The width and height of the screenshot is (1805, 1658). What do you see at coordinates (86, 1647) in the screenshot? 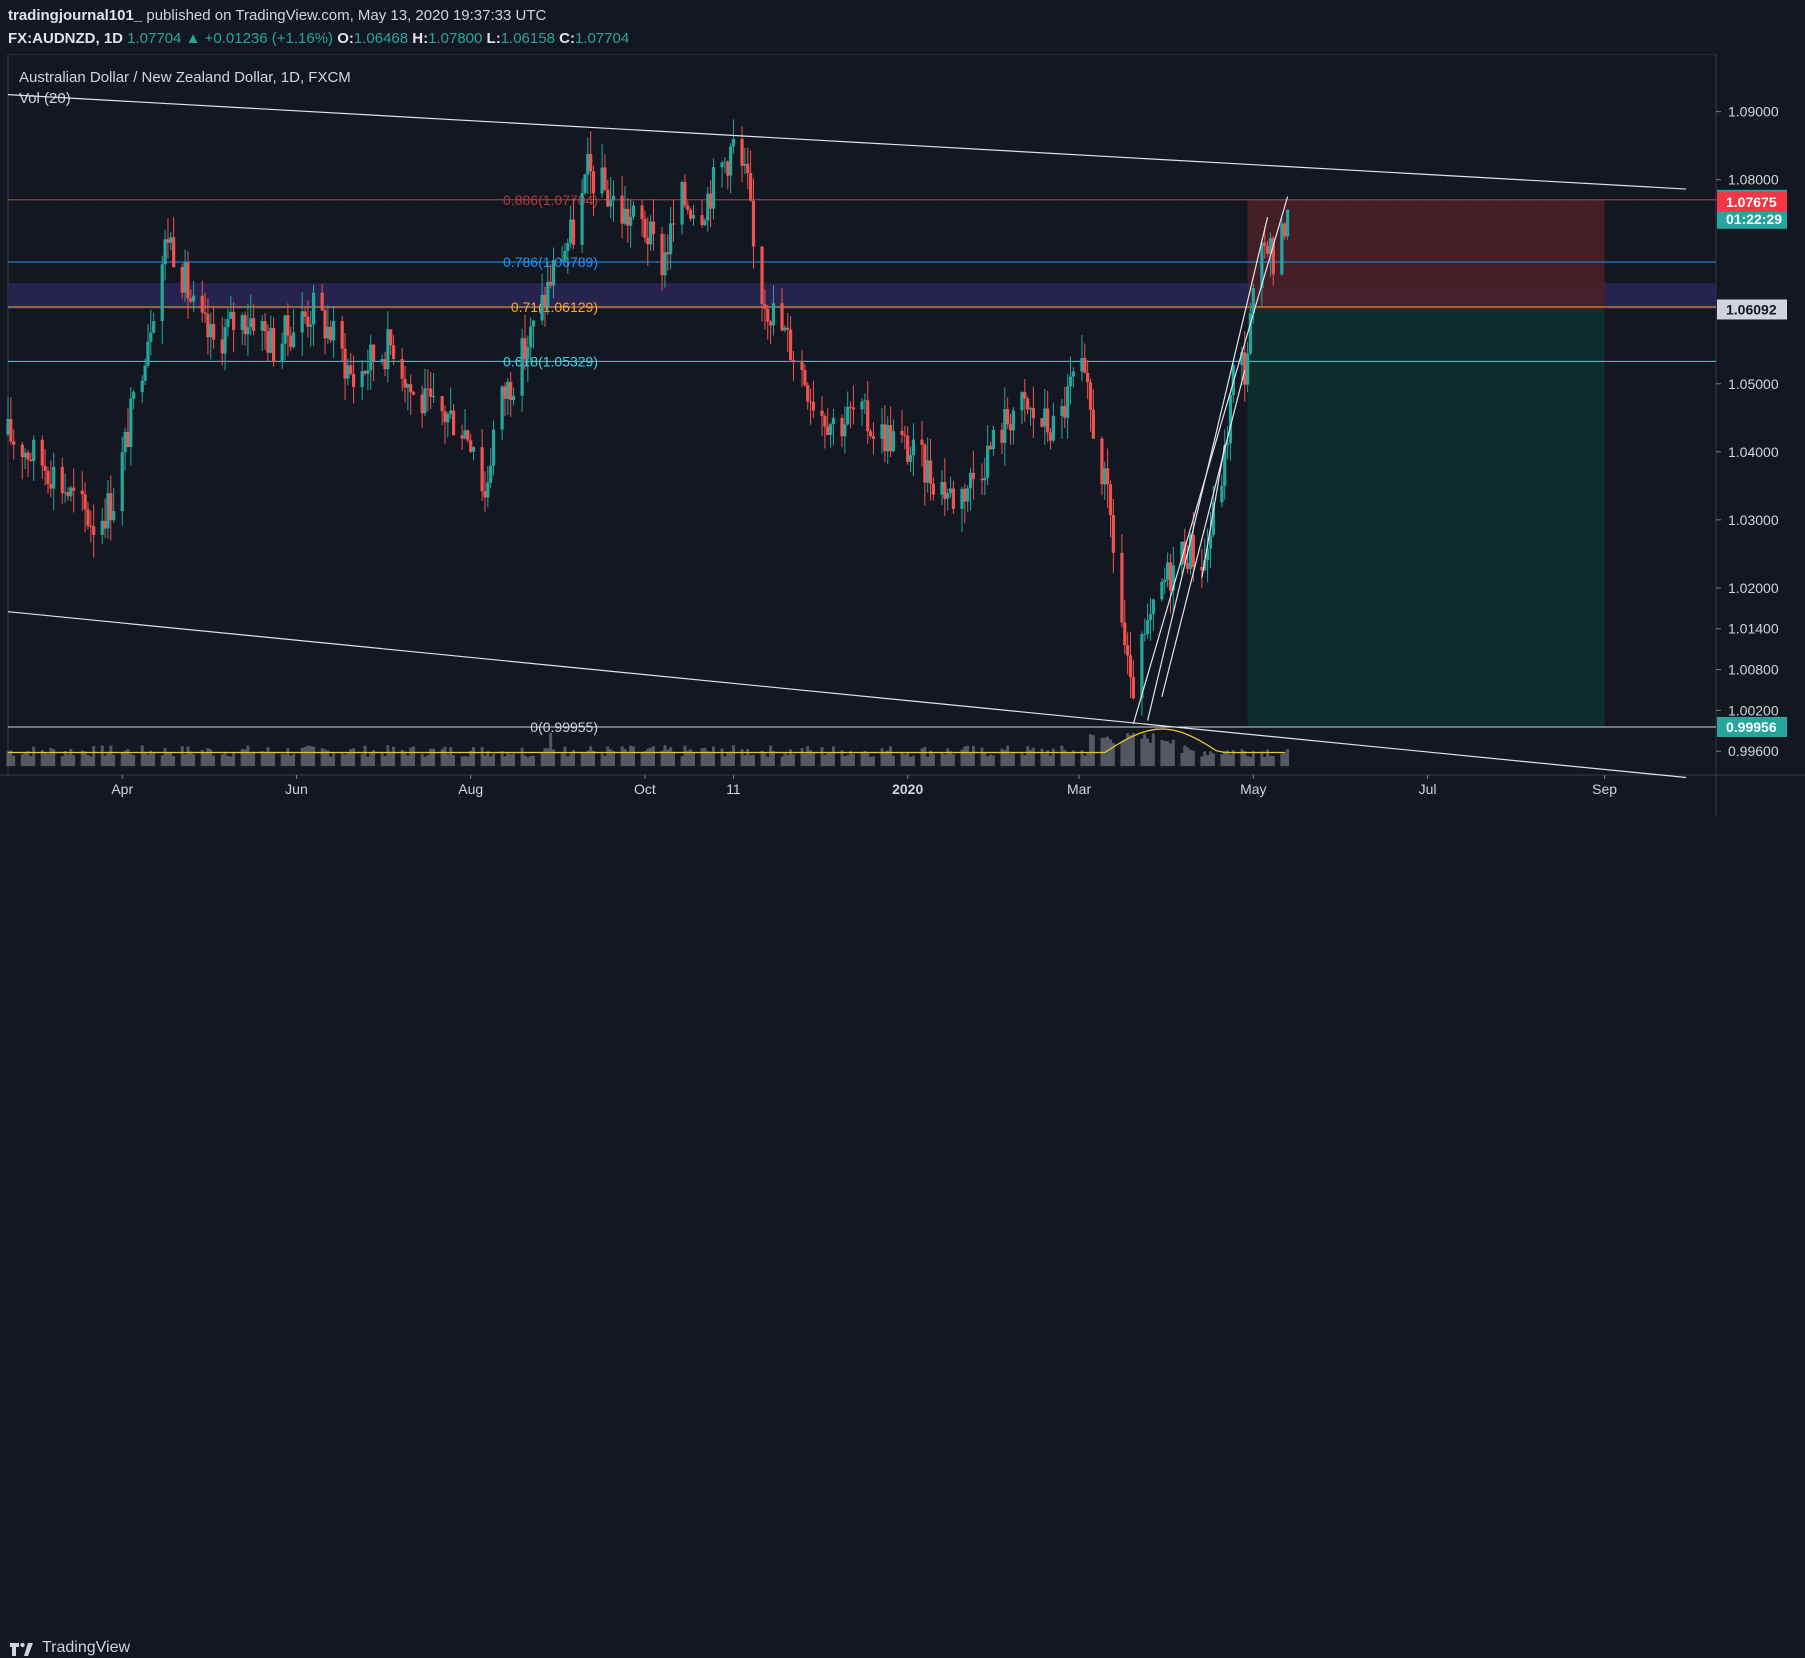
I see `tradingview-brand: TradingView` at bounding box center [86, 1647].